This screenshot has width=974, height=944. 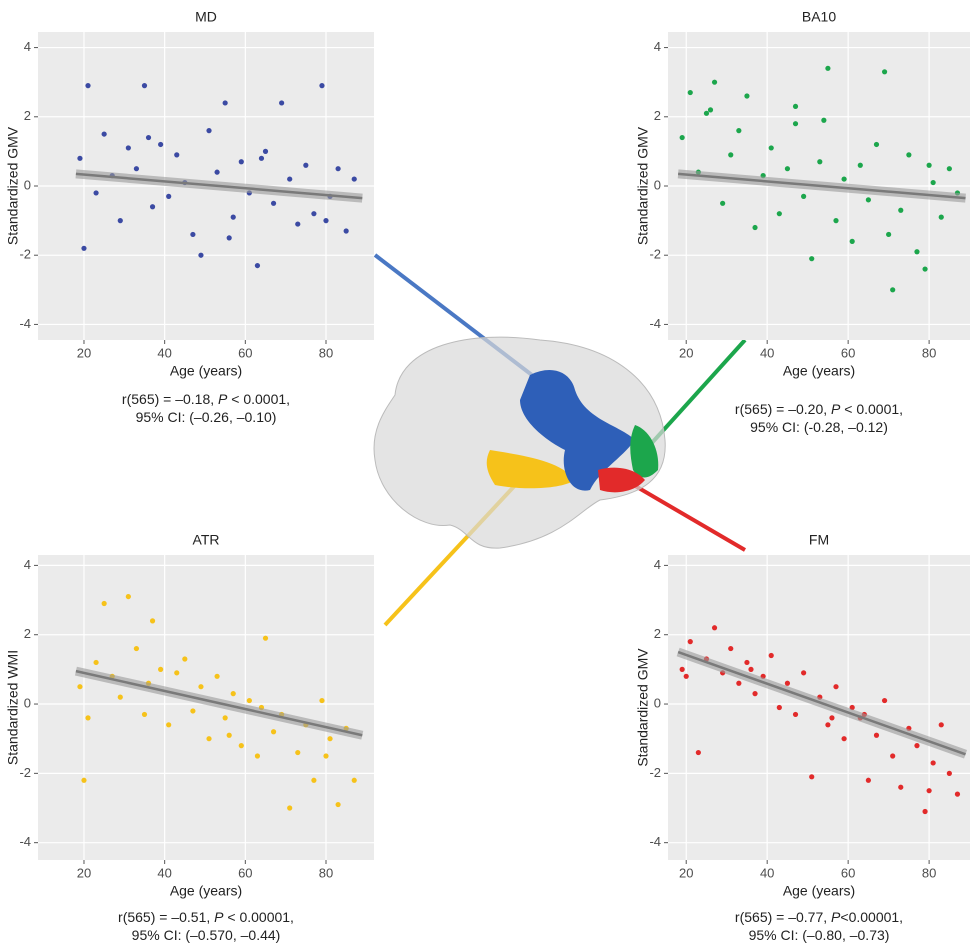 What do you see at coordinates (697, 392) in the screenshot?
I see `connector` at bounding box center [697, 392].